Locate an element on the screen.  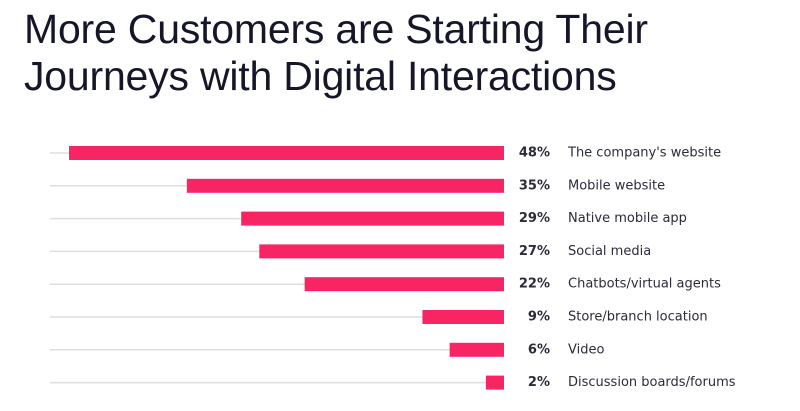
value-label: 2% is located at coordinates (539, 382).